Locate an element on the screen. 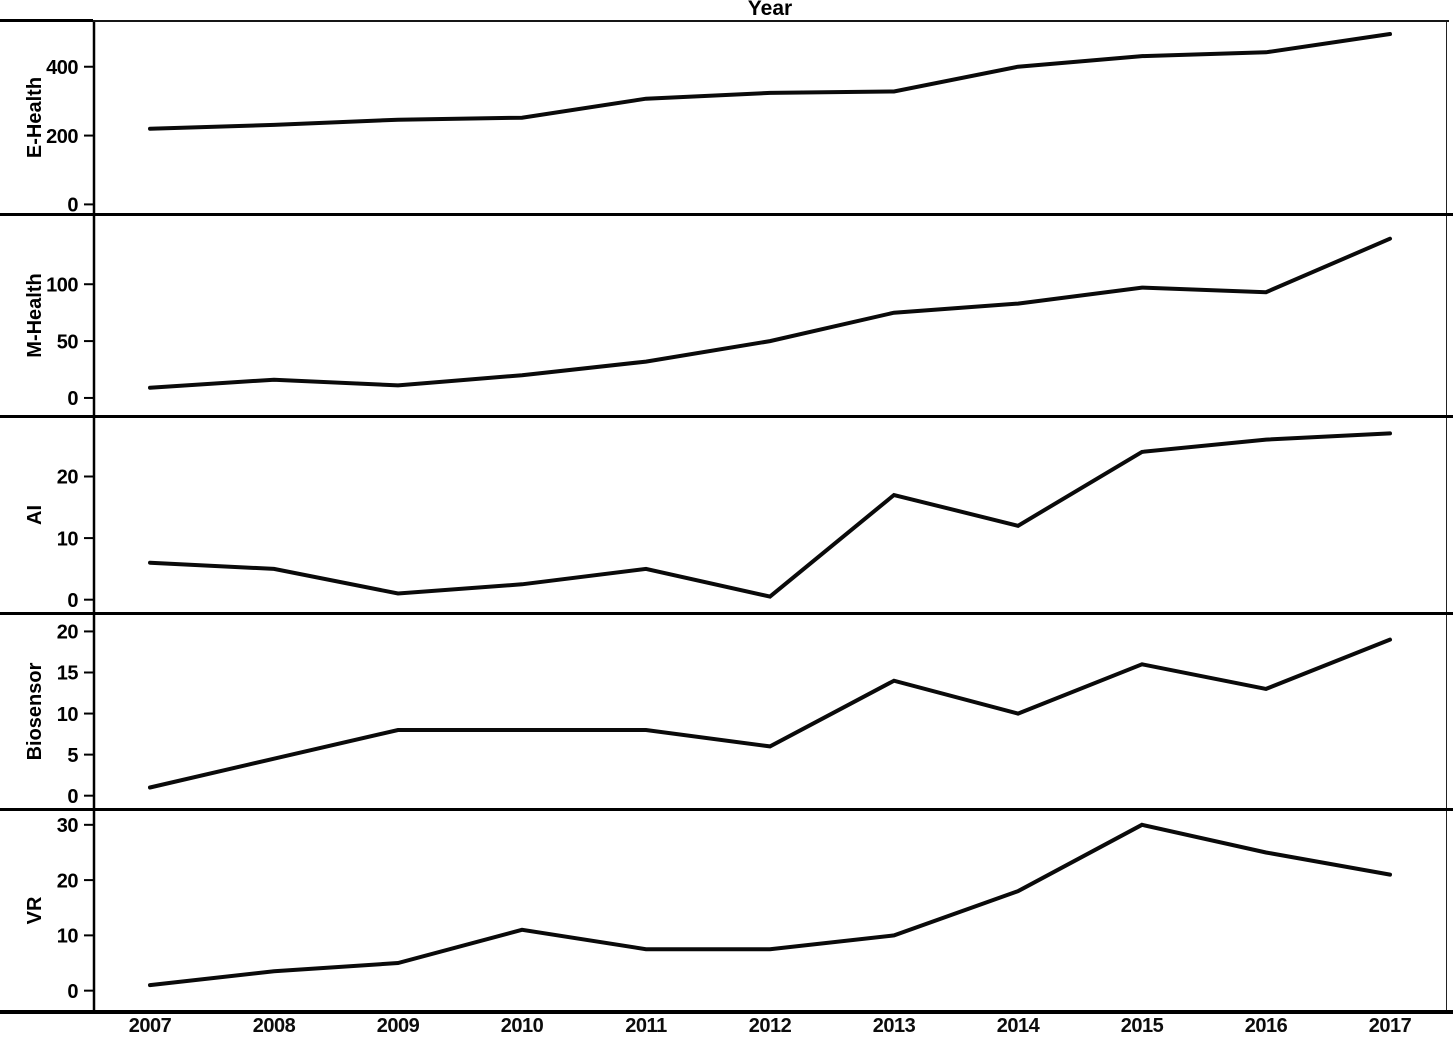 This screenshot has height=1038, width=1453. y-tick-label: 50 is located at coordinates (68, 342).